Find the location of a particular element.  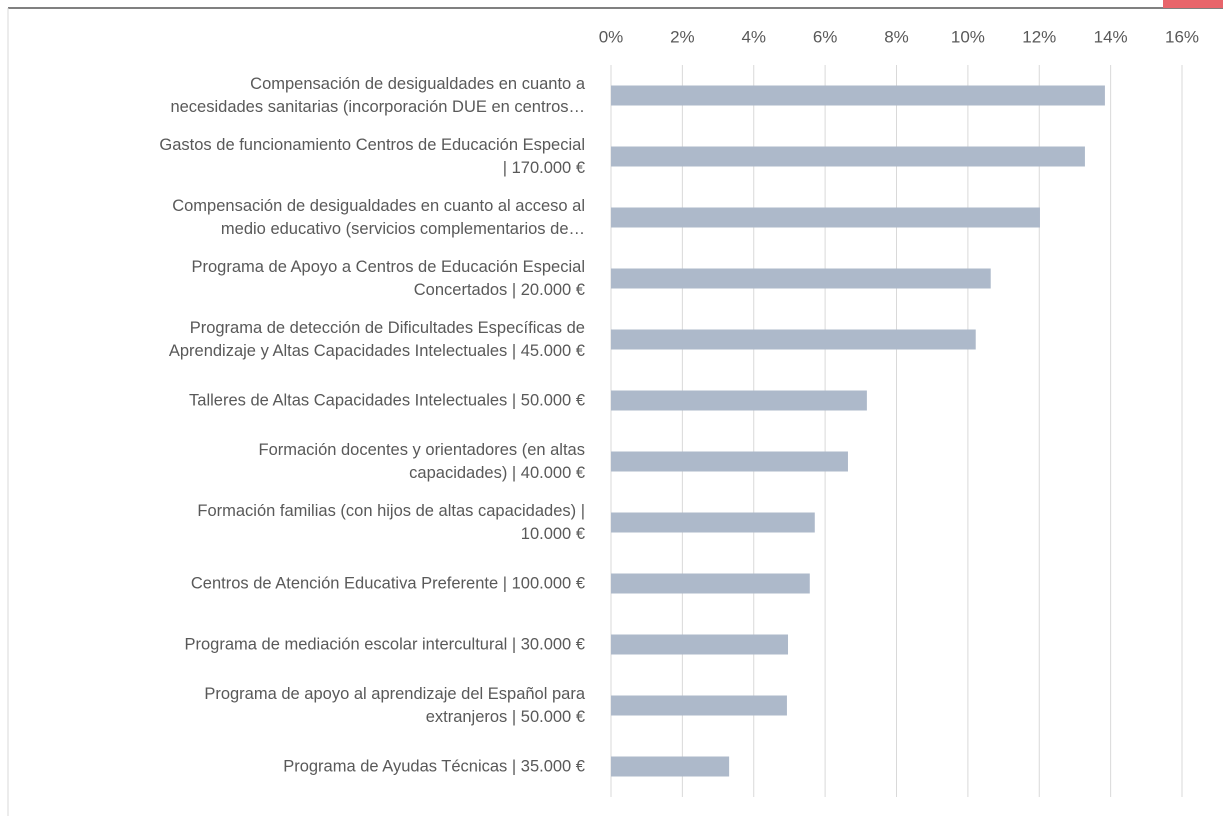

x-tick-label: 14% is located at coordinates (1111, 36).